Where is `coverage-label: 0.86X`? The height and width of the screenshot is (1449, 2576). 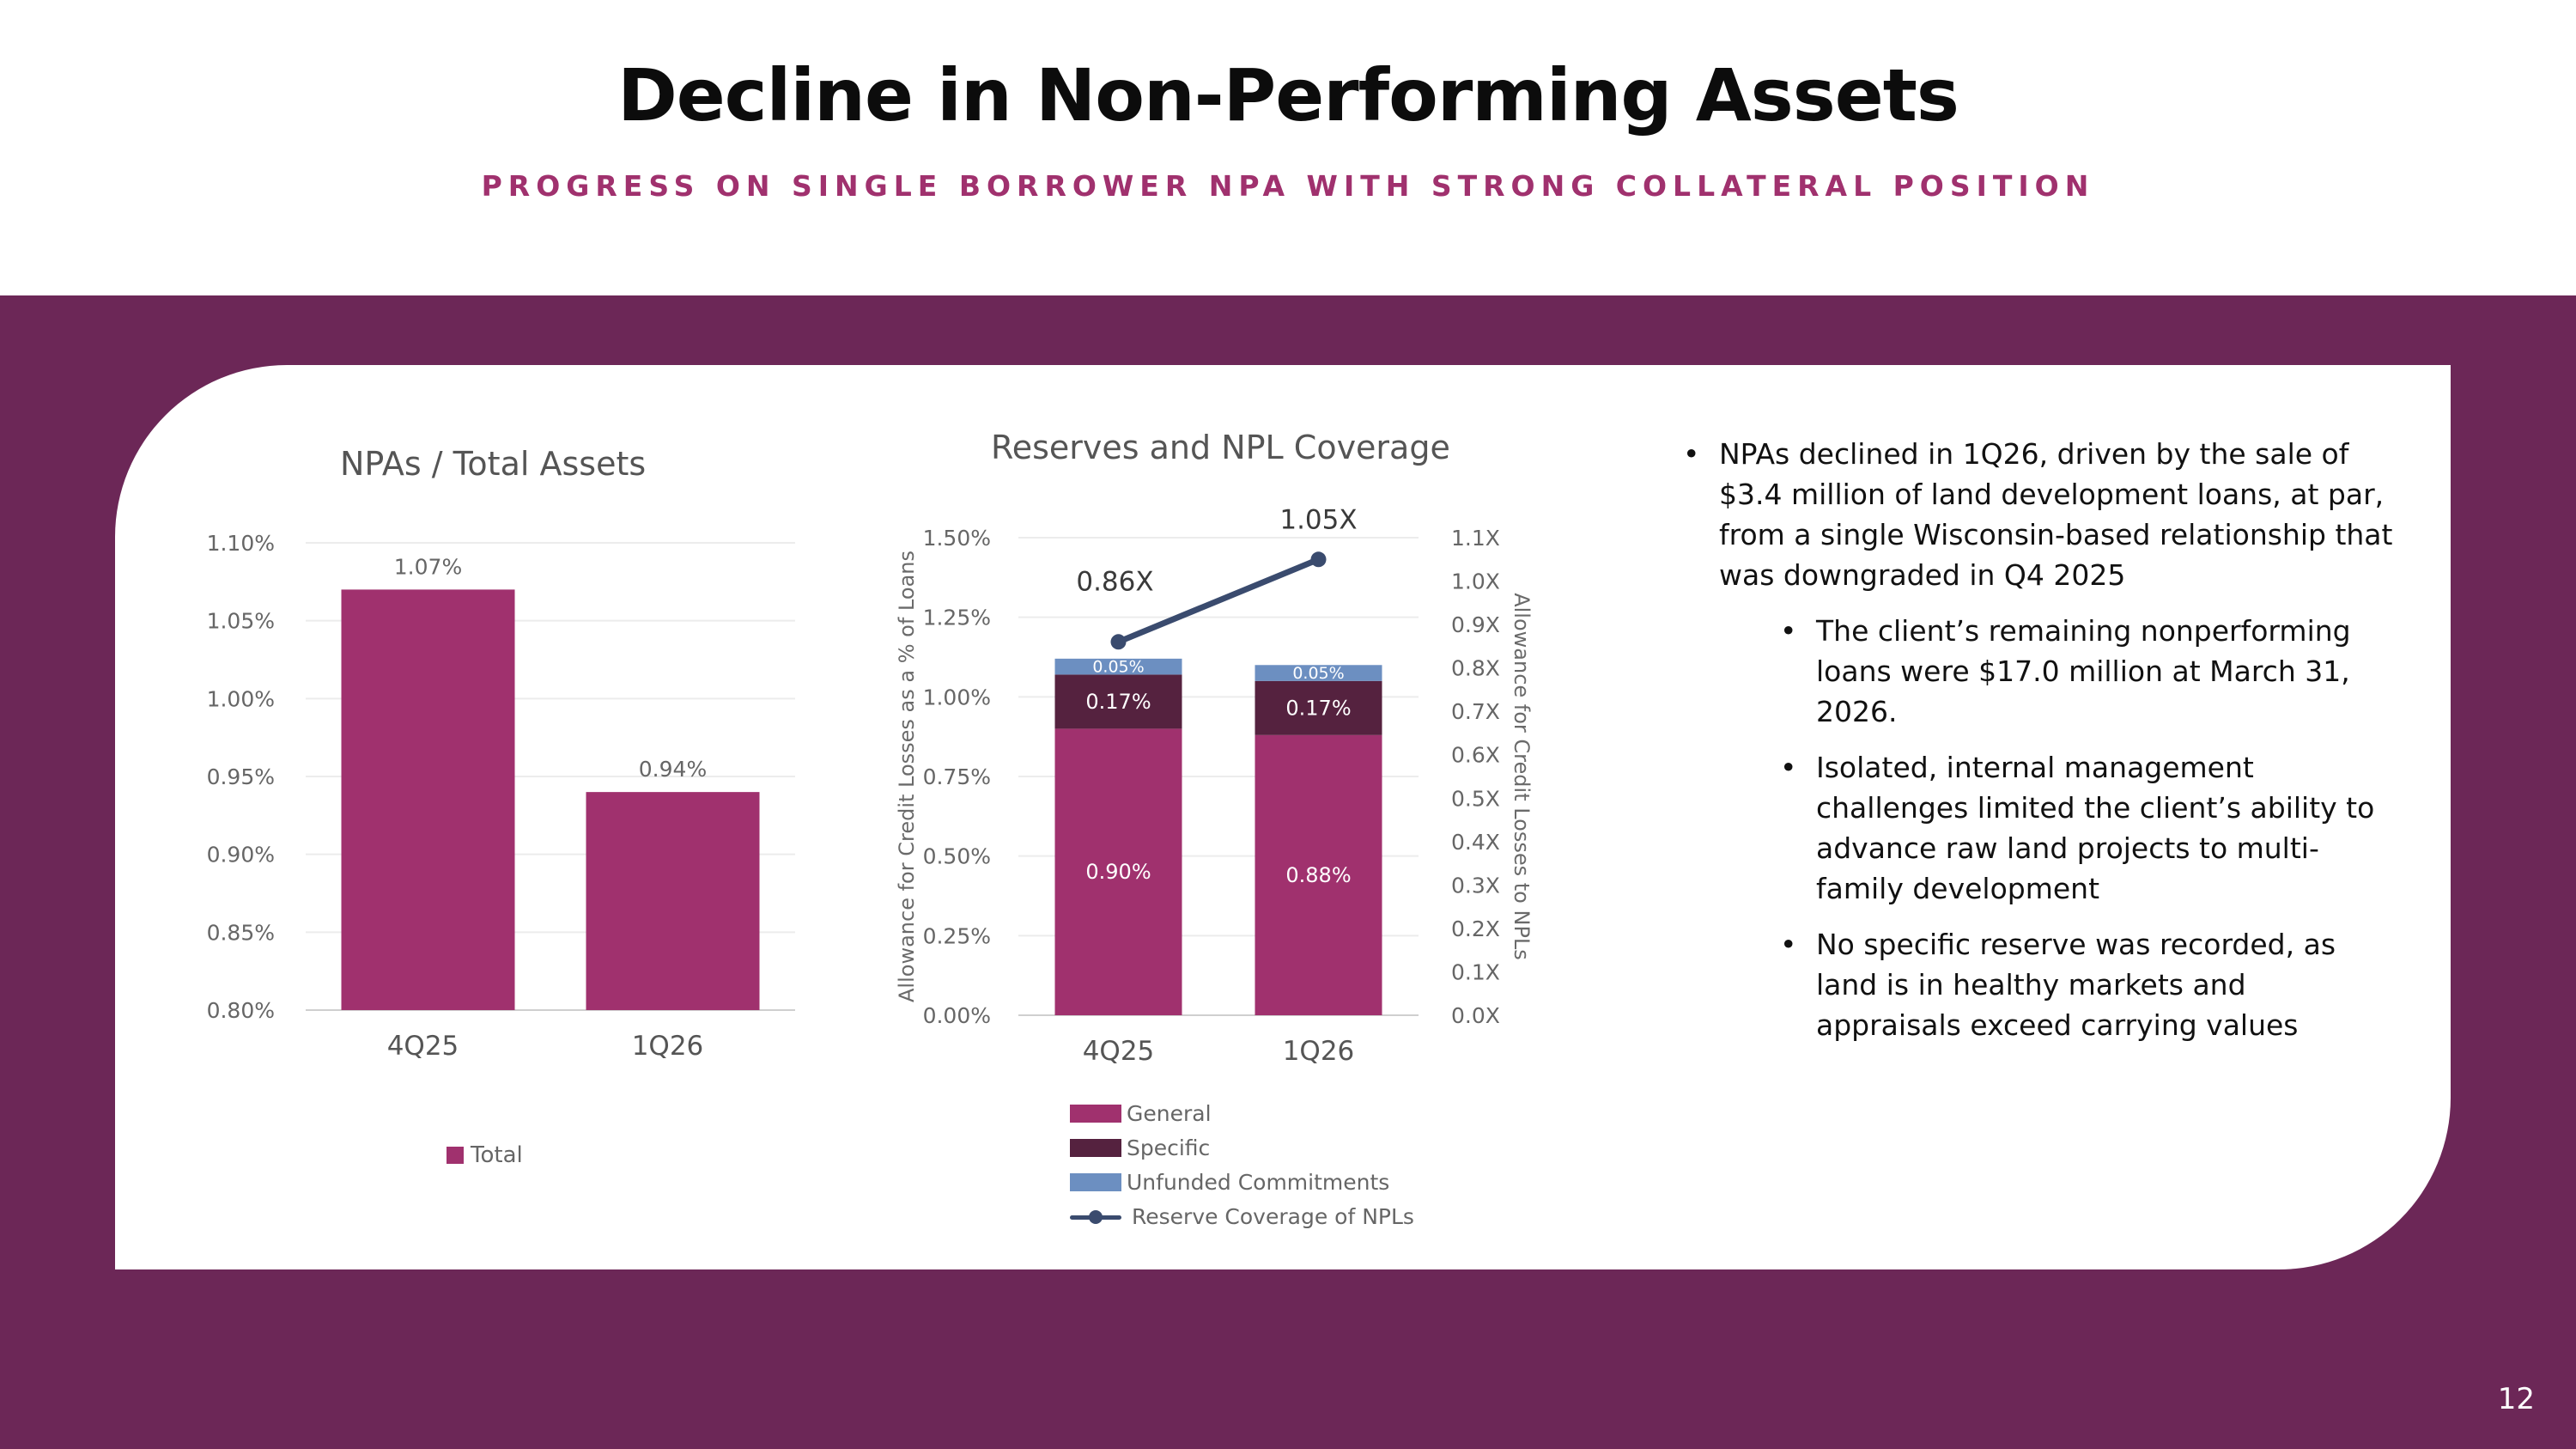
coverage-label: 0.86X is located at coordinates (1114, 581).